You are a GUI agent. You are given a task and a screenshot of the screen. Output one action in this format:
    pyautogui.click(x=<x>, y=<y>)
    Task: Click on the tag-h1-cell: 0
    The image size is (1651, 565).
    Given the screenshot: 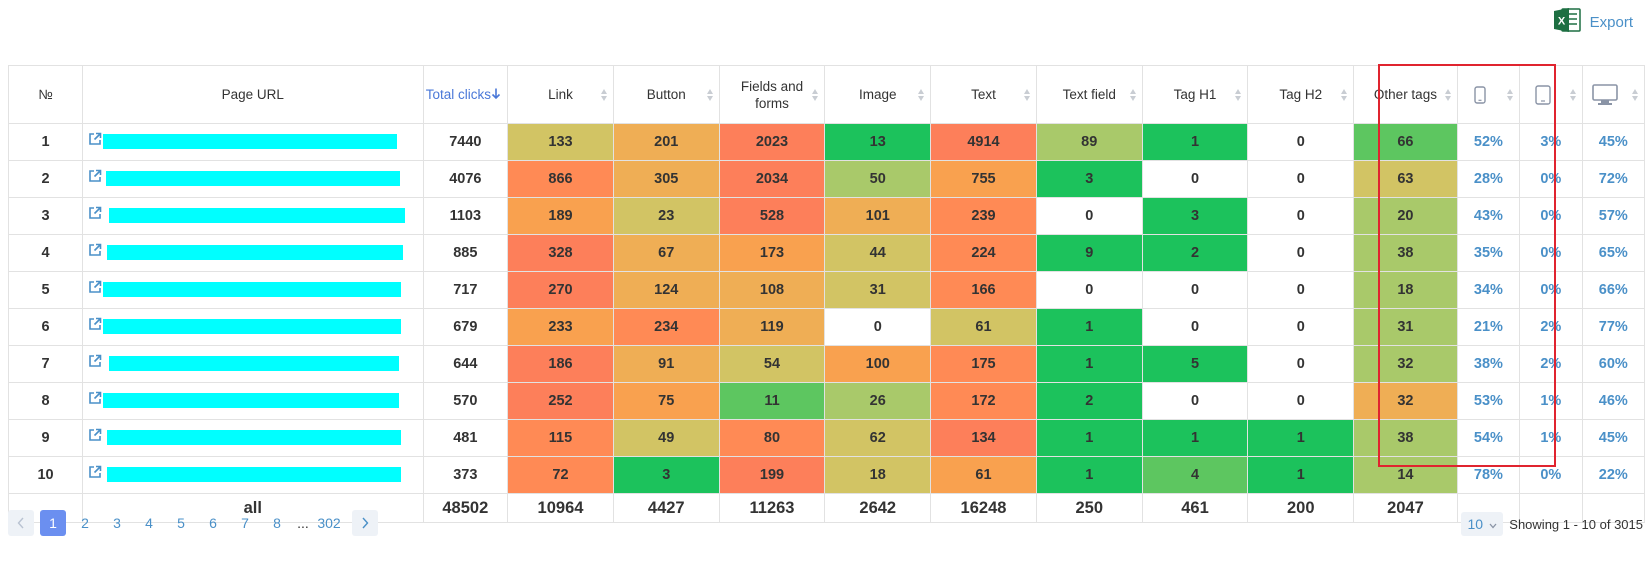 What is the action you would take?
    pyautogui.click(x=1195, y=327)
    